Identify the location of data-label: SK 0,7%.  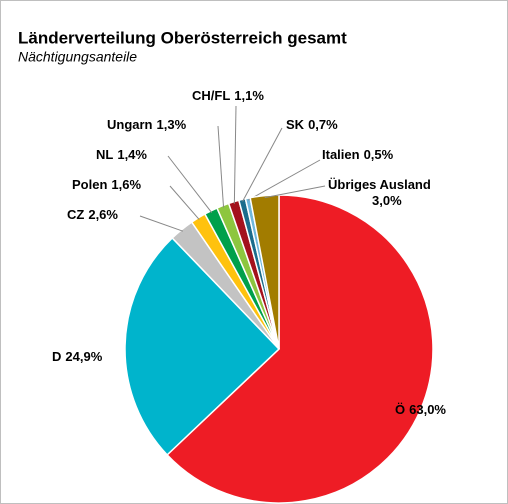
(312, 124).